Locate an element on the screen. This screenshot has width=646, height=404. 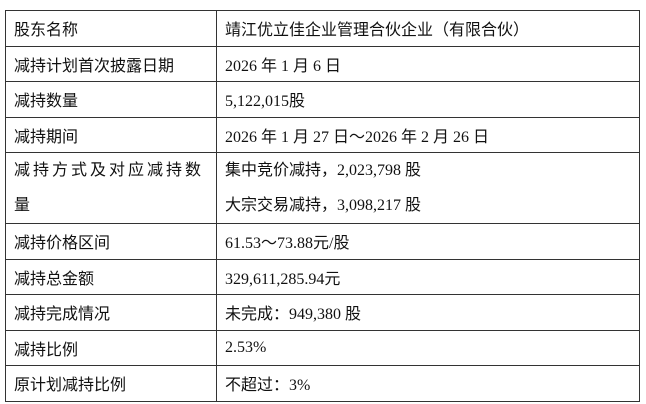
row-label: 减持期间 is located at coordinates (111, 134).